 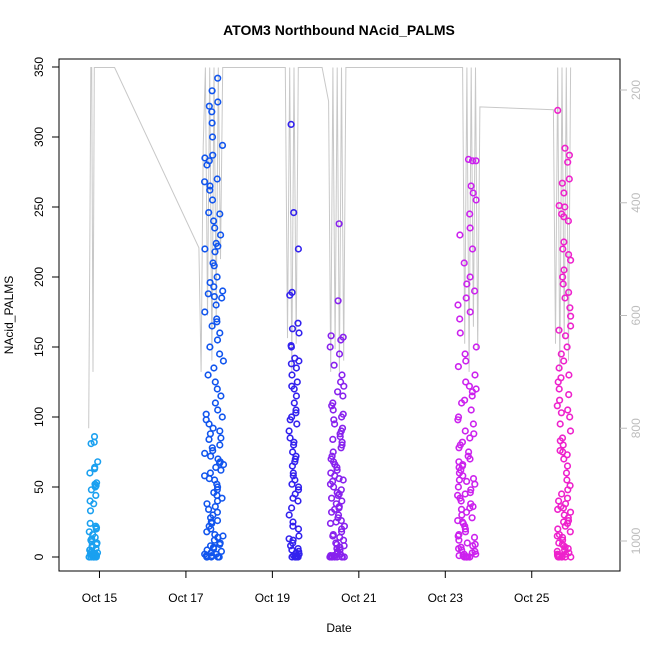 I want to click on y-tick-label: 150, so click(x=39, y=347).